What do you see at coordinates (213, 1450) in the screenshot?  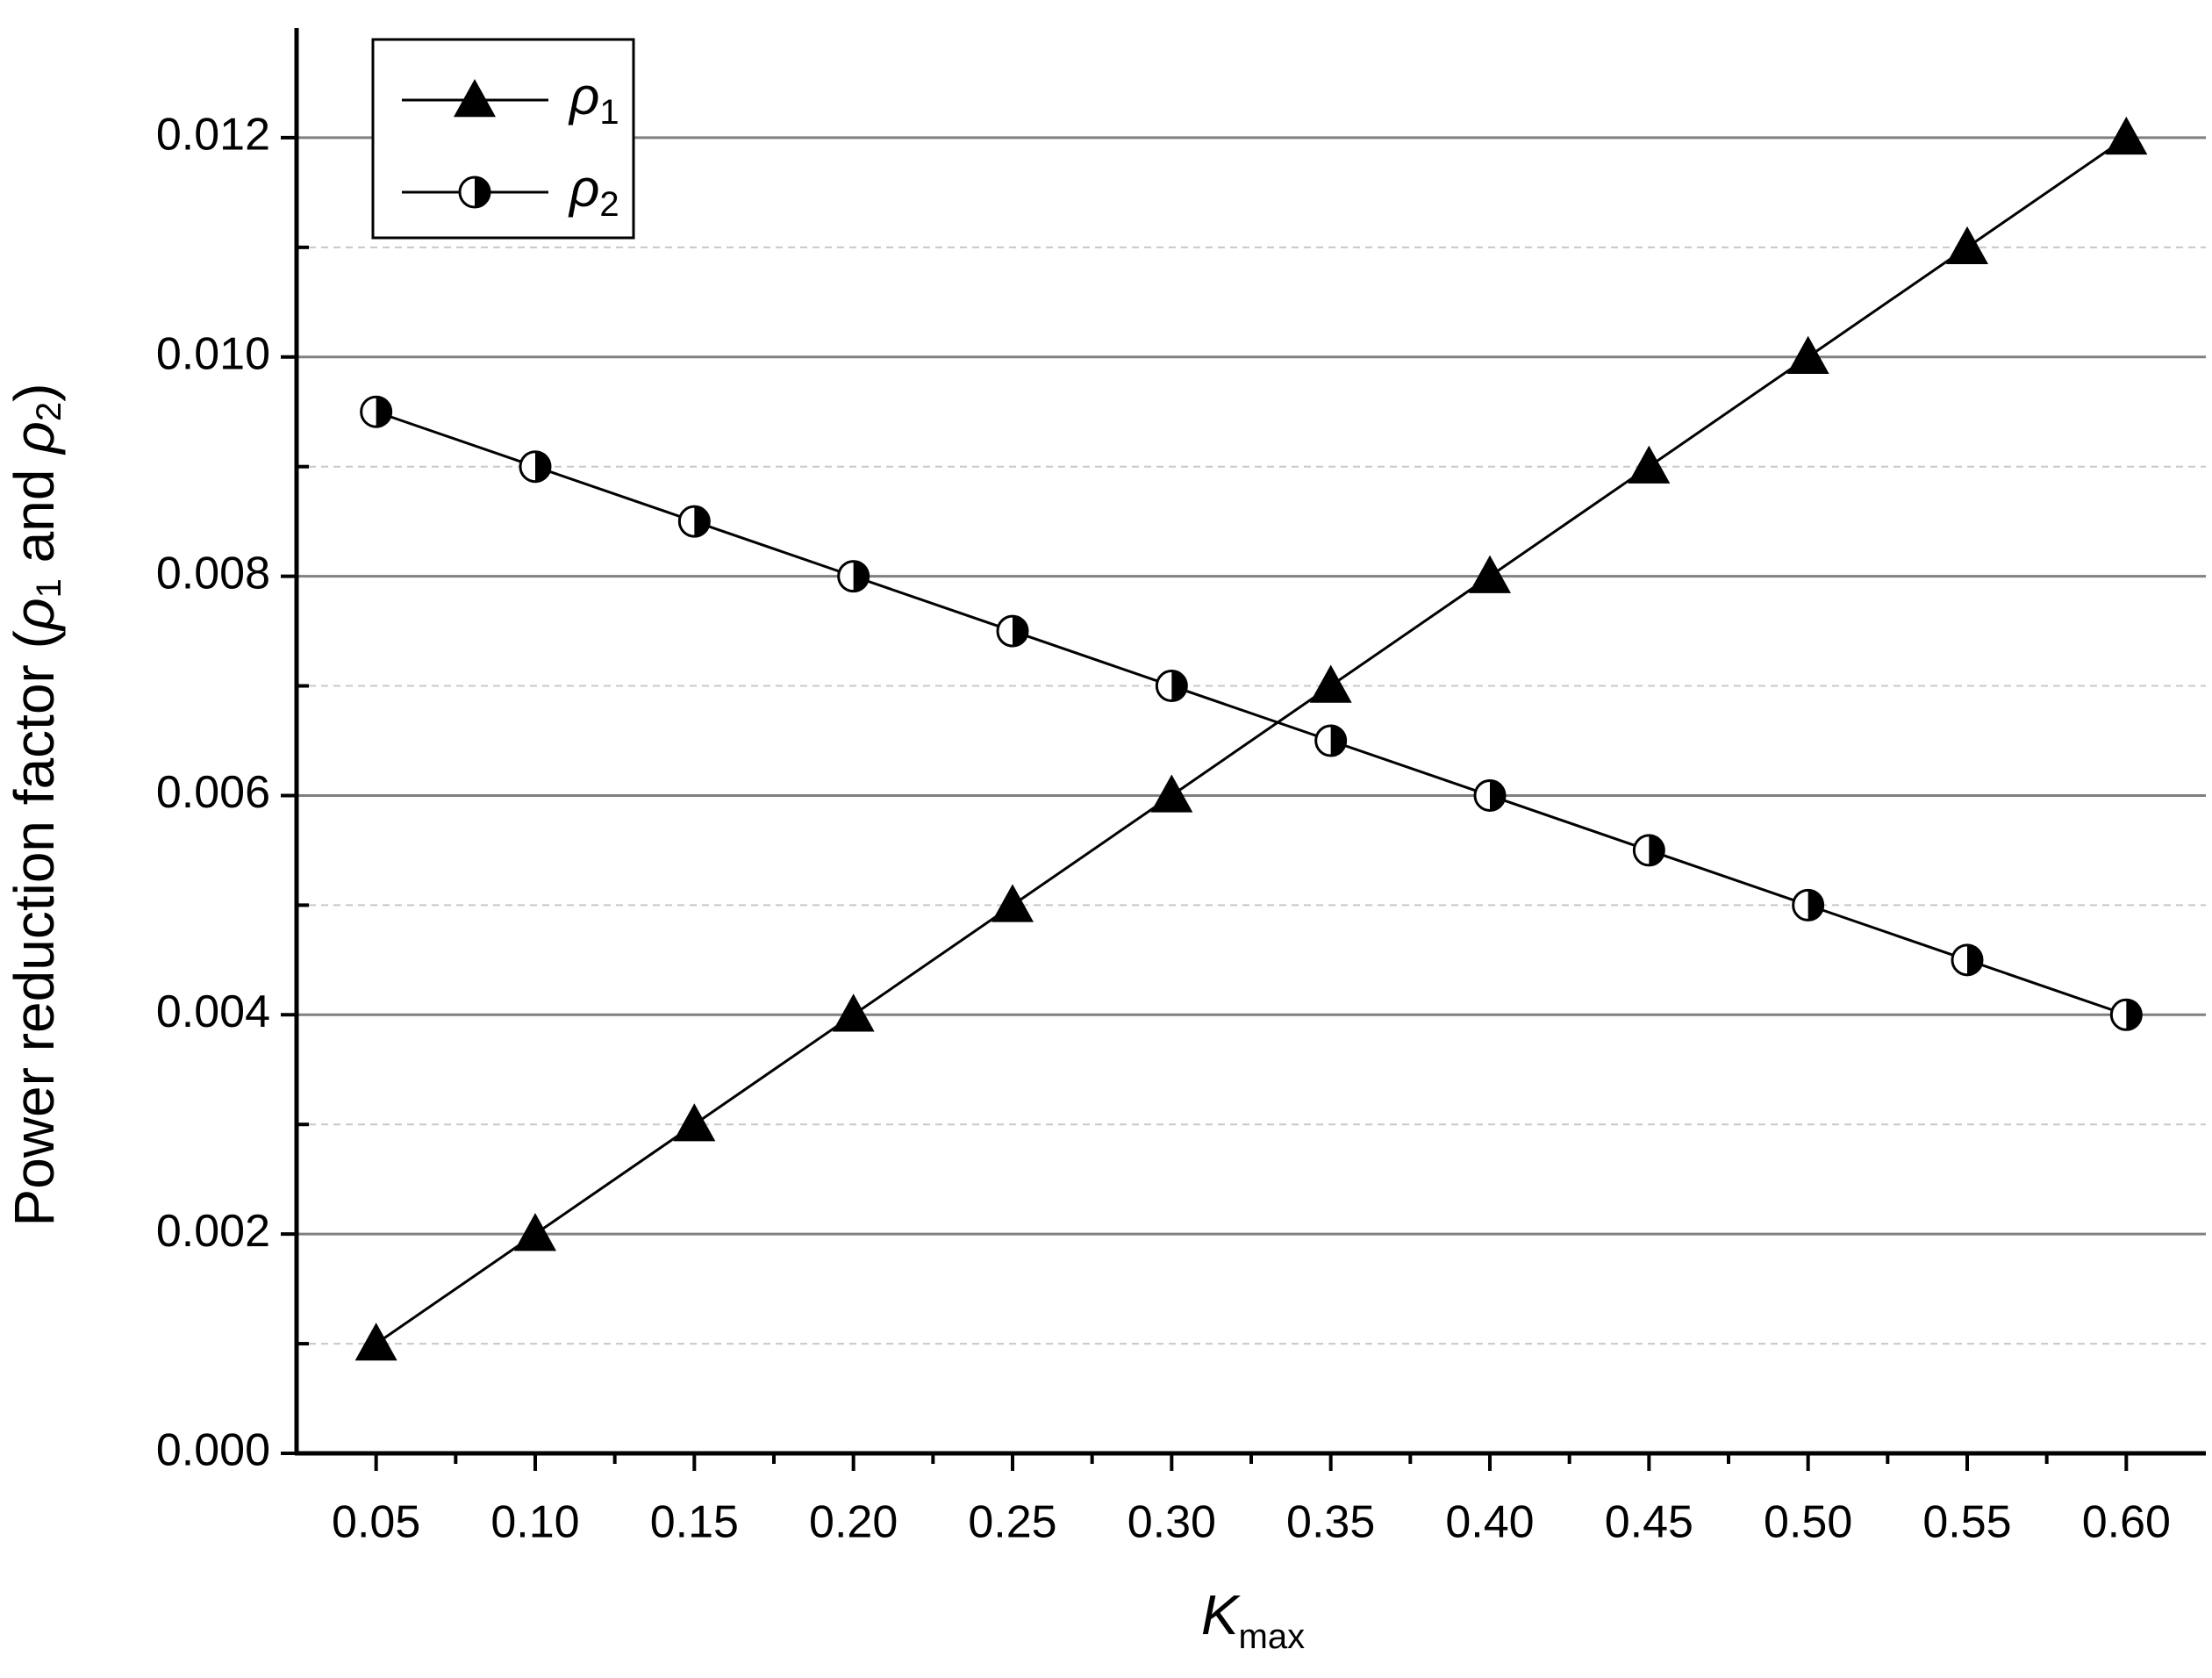 I see `y-tick-label: 0.000` at bounding box center [213, 1450].